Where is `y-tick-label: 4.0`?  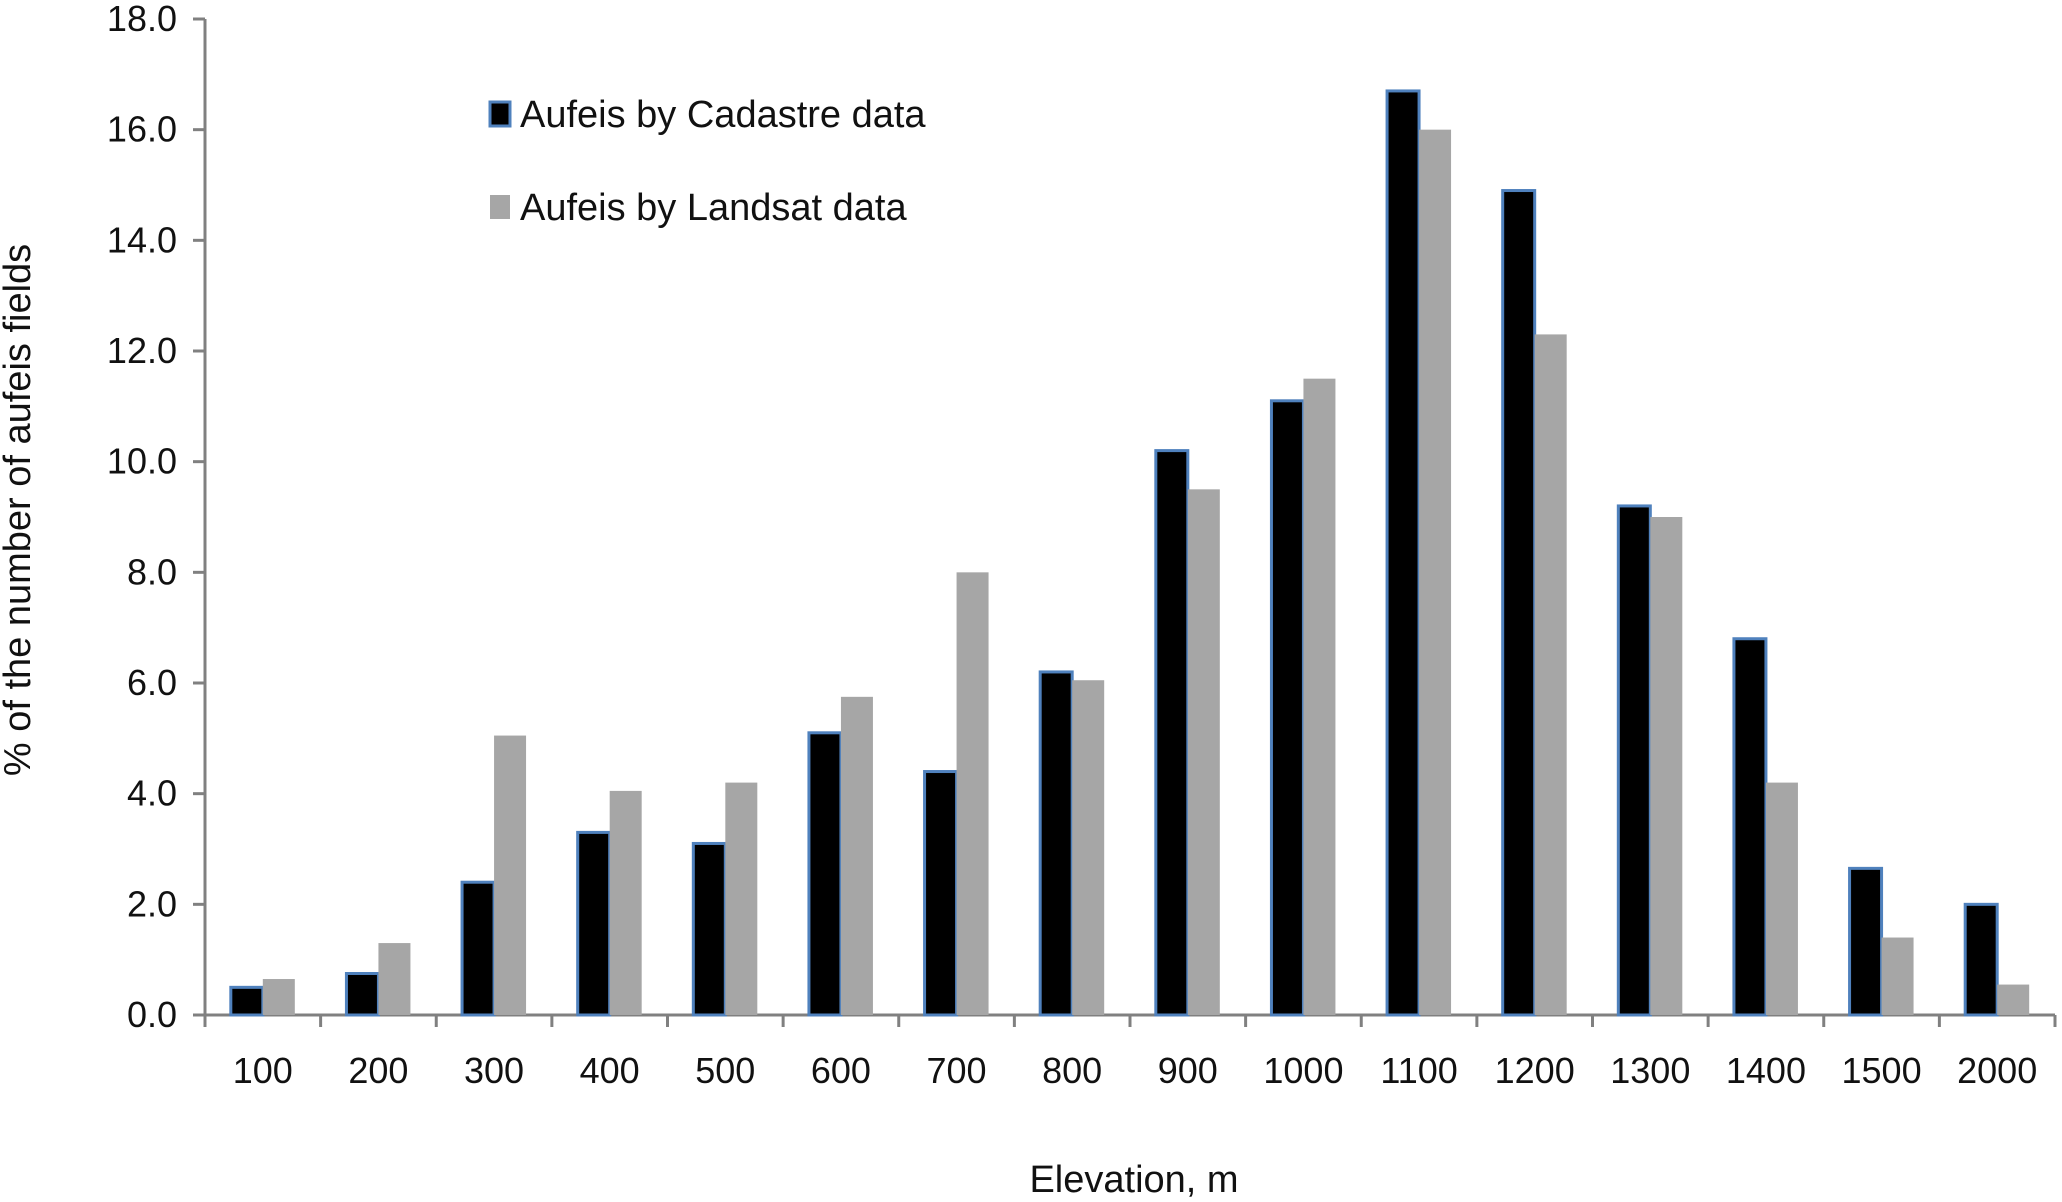 y-tick-label: 4.0 is located at coordinates (152, 793).